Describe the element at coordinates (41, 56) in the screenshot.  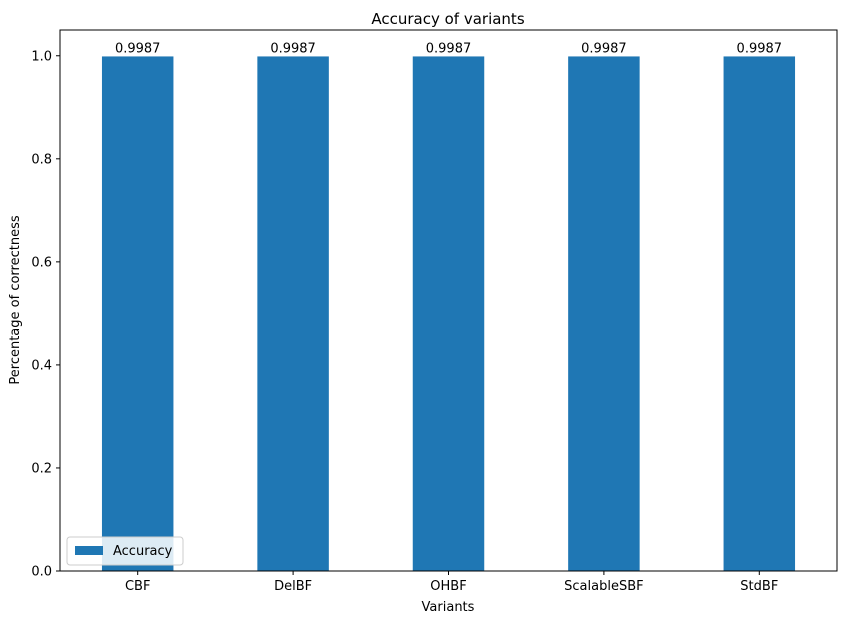
I see `y-tick-label: 1.0` at that location.